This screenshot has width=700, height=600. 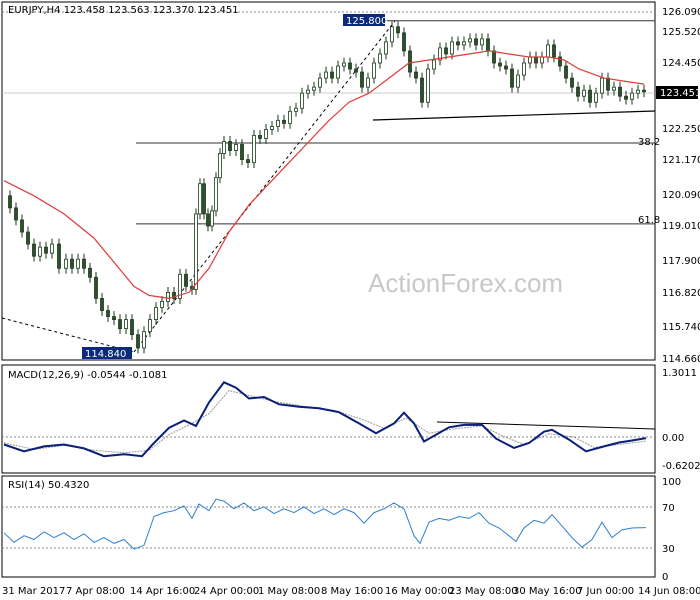 I want to click on y-tick-122250: 122.250, so click(x=681, y=129).